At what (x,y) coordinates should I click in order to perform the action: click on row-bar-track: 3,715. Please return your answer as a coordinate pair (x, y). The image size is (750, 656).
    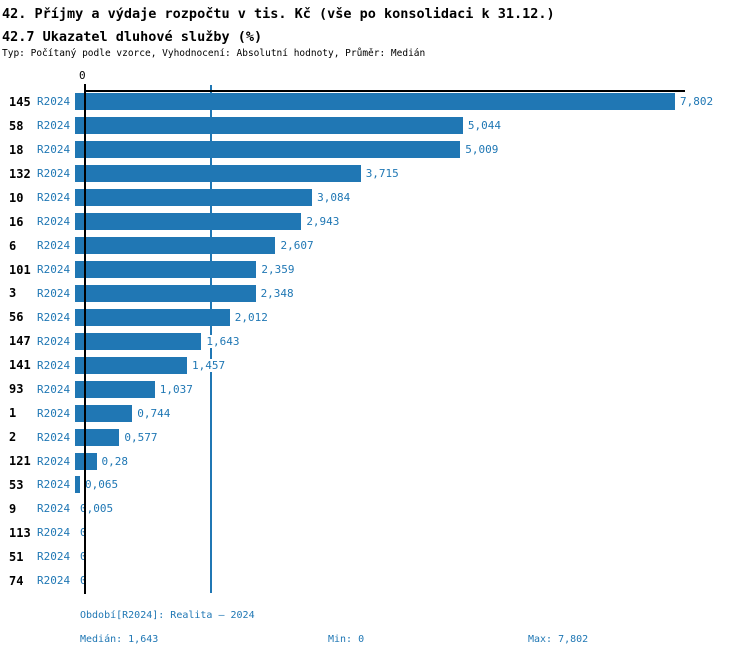
    Looking at the image, I should click on (375, 174).